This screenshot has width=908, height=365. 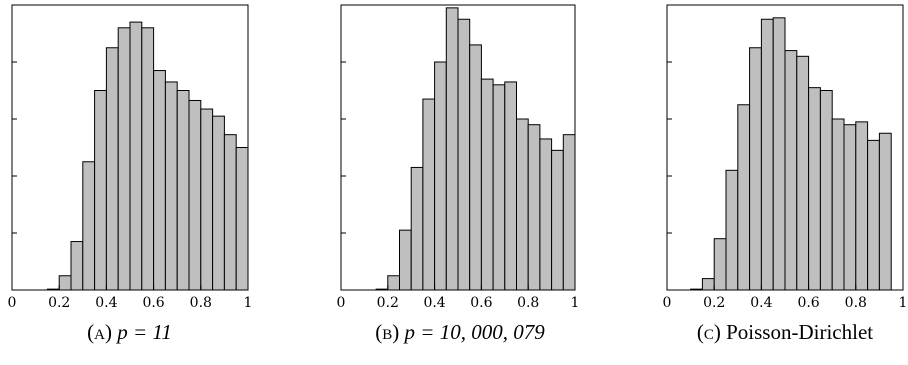 What do you see at coordinates (800, 332) in the screenshot?
I see `caption-c-text: Poisson-Dirichlet` at bounding box center [800, 332].